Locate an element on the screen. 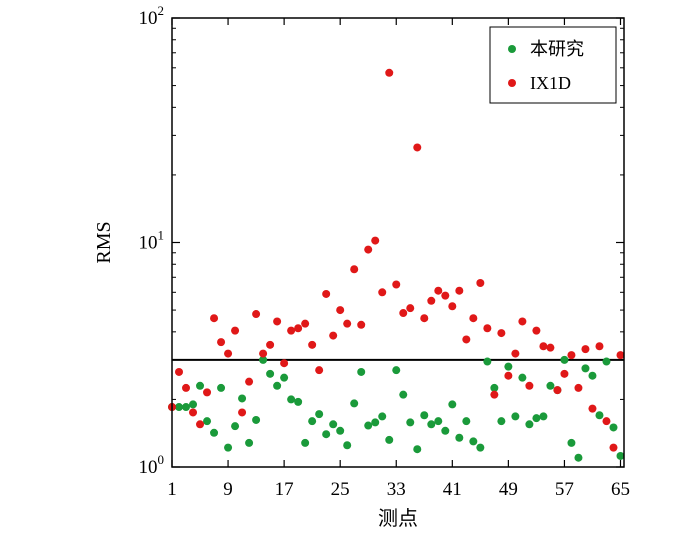  y-tick-base: 10 is located at coordinates (148, 243).